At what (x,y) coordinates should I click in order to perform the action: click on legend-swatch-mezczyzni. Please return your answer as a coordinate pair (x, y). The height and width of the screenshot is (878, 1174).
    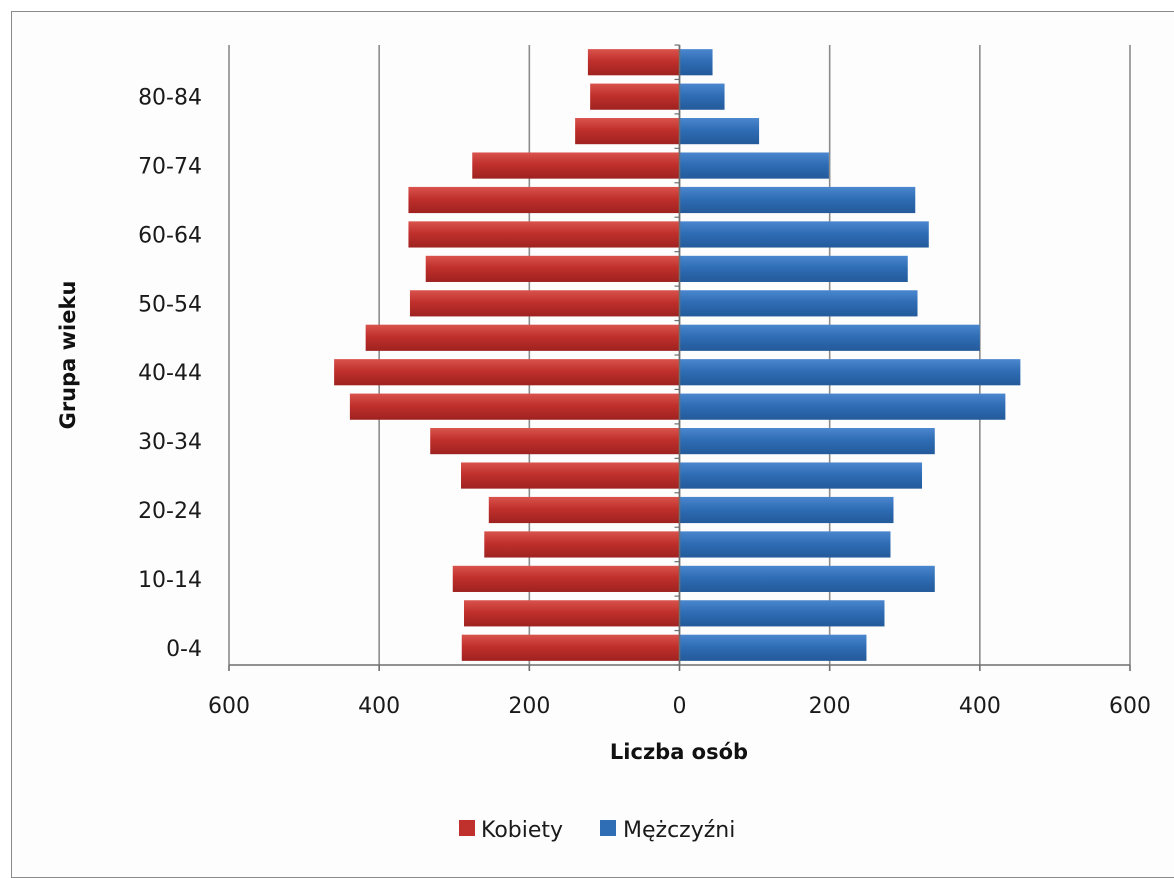
    Looking at the image, I should click on (608, 828).